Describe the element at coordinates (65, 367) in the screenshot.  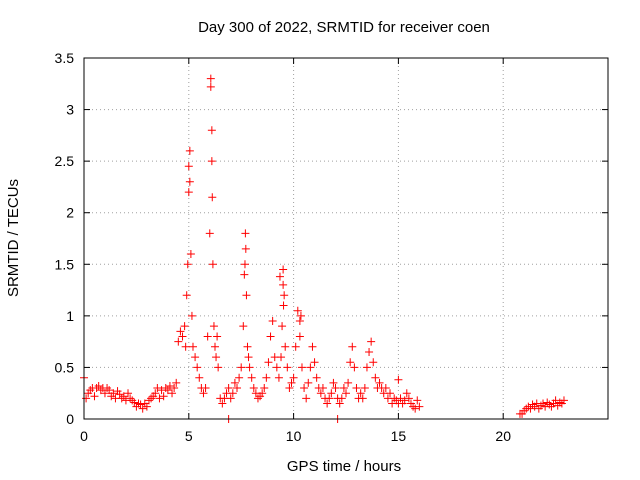
I see `y-tick-label: 0.5` at that location.